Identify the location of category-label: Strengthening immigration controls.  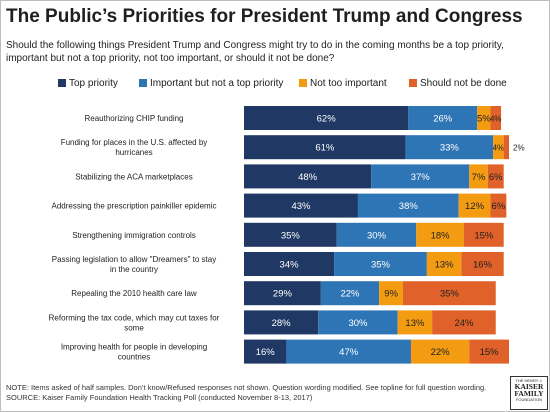
(134, 235).